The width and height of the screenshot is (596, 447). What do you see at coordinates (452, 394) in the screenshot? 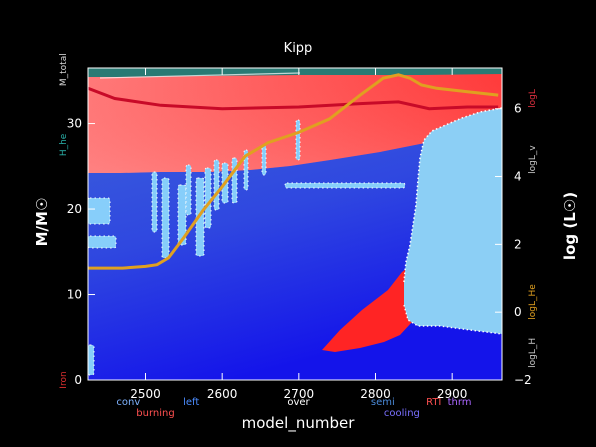
I see `x-tick-label: 2900` at bounding box center [452, 394].